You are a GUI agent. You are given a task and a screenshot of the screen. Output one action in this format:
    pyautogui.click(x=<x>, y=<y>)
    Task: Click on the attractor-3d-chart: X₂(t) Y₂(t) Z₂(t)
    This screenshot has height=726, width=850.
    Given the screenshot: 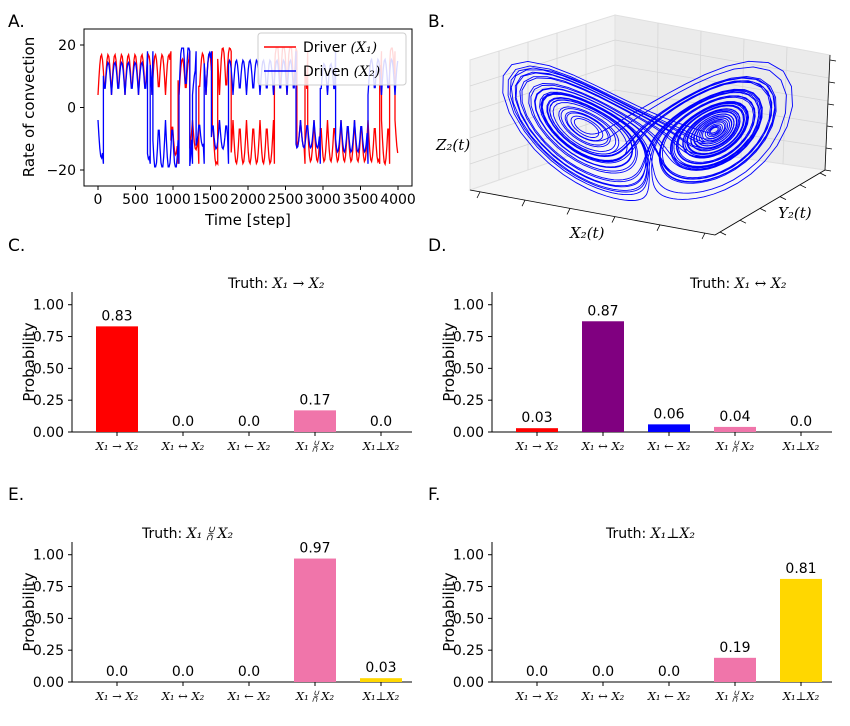 What is the action you would take?
    pyautogui.click(x=636, y=128)
    